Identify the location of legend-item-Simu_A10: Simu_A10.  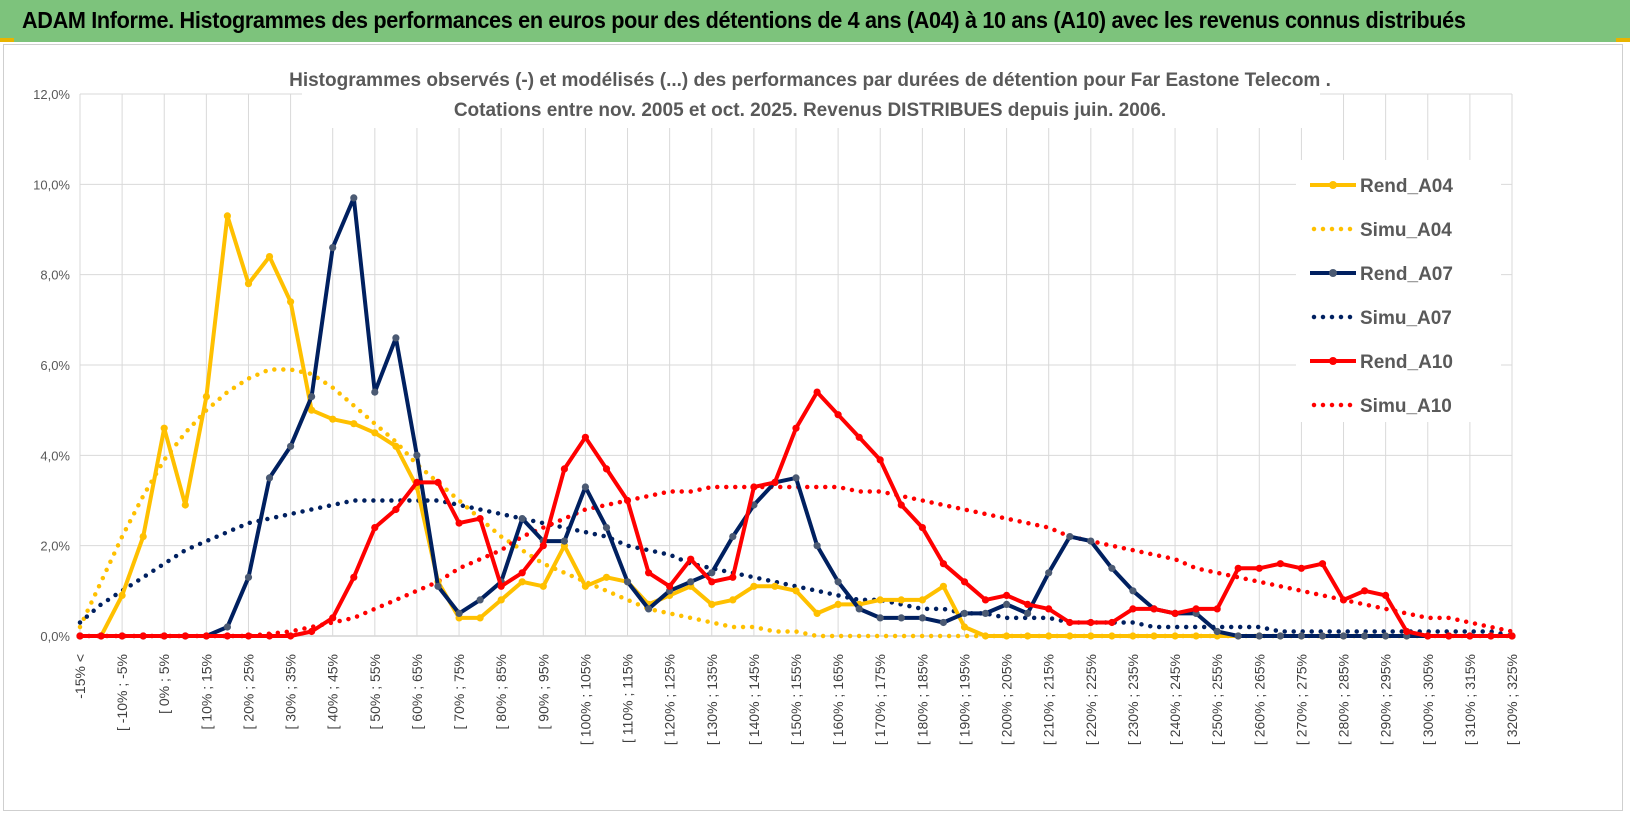
(1381, 406).